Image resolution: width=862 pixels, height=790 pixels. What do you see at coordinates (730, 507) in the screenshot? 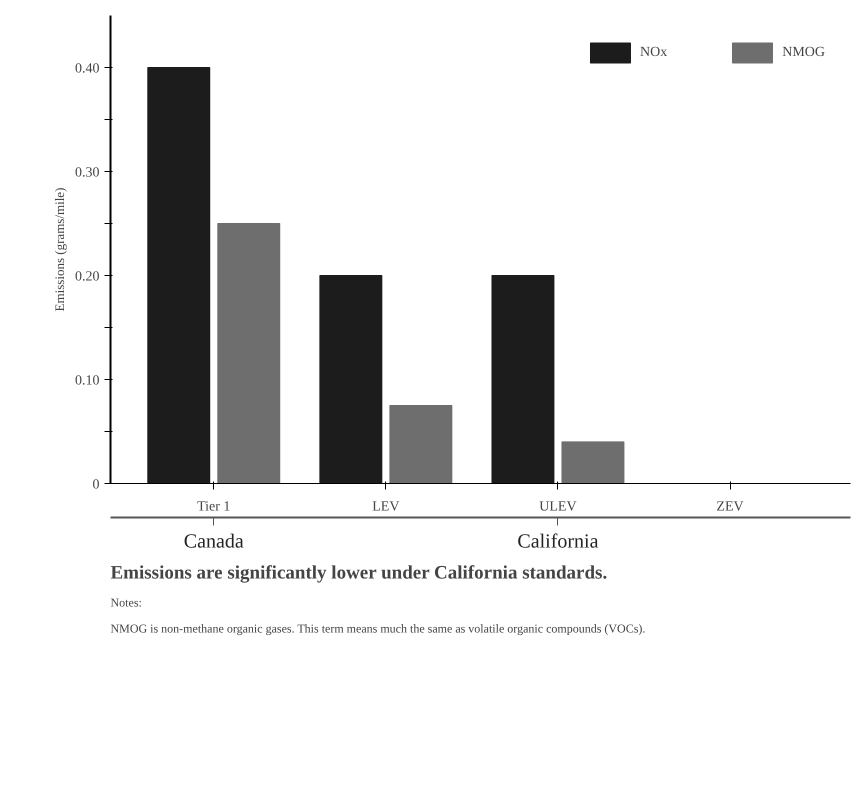
I see `x-tick-label: ZEV` at bounding box center [730, 507].